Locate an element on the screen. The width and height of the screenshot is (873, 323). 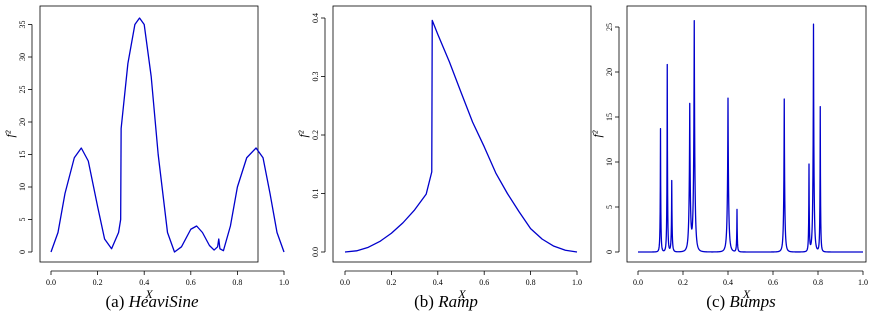
y-tick-label: 35 is located at coordinates (22, 25).